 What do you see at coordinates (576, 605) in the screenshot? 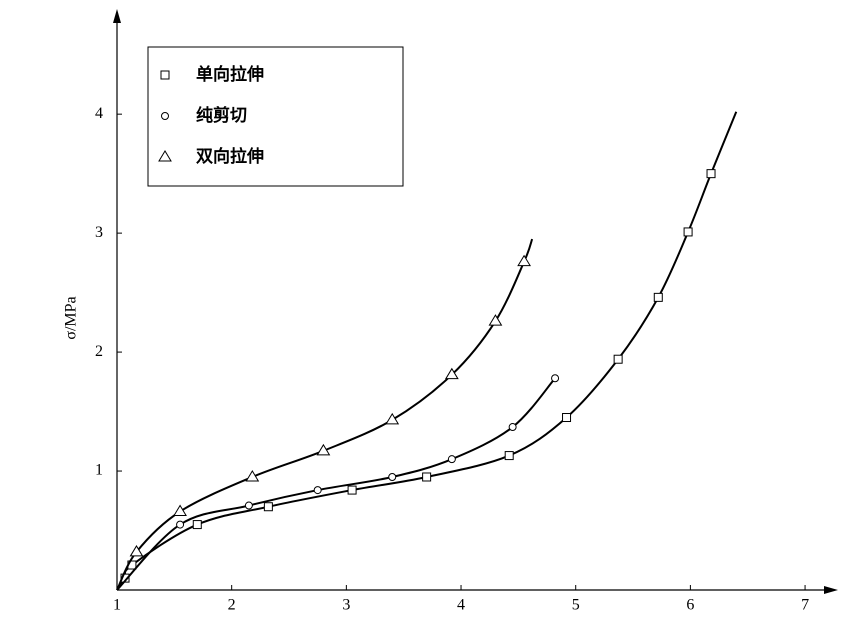
I see `x-tick-label: 5` at bounding box center [576, 605].